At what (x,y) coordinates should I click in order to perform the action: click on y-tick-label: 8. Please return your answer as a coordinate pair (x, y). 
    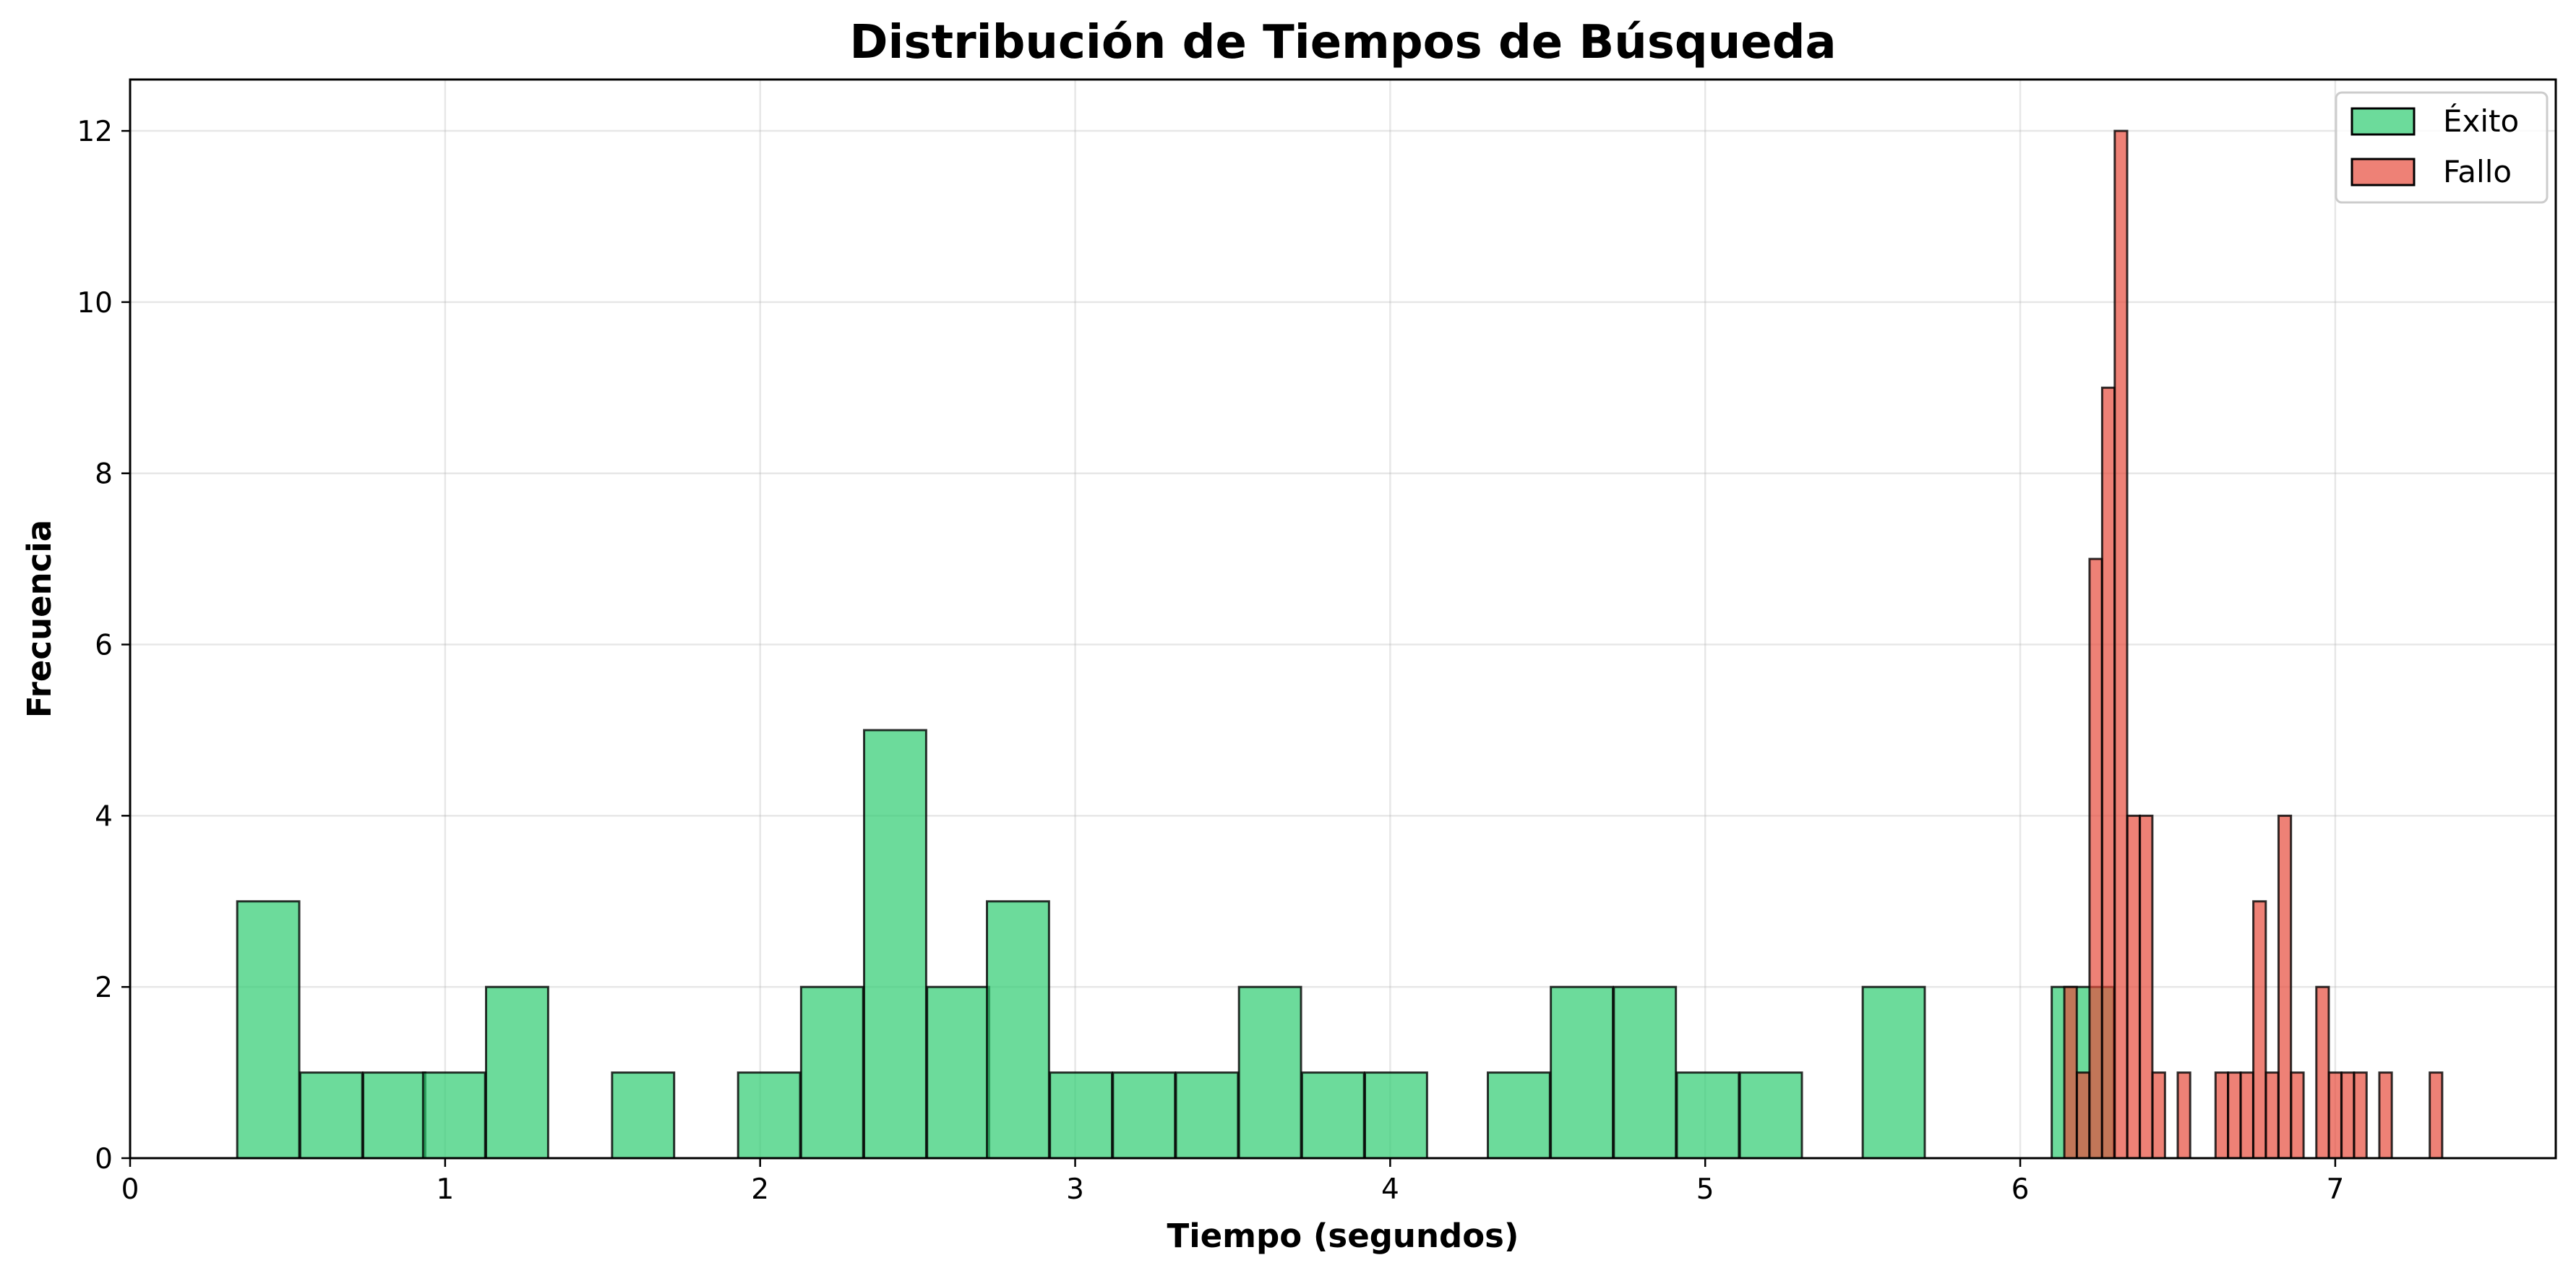
    Looking at the image, I should click on (104, 474).